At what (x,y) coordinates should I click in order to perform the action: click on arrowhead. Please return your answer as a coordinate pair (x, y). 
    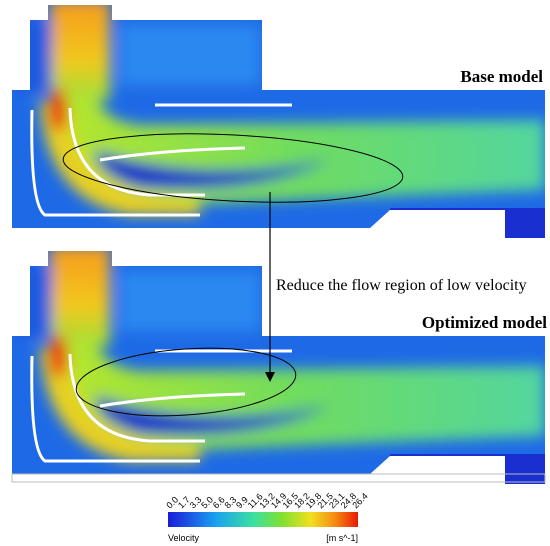
    Looking at the image, I should click on (270, 377).